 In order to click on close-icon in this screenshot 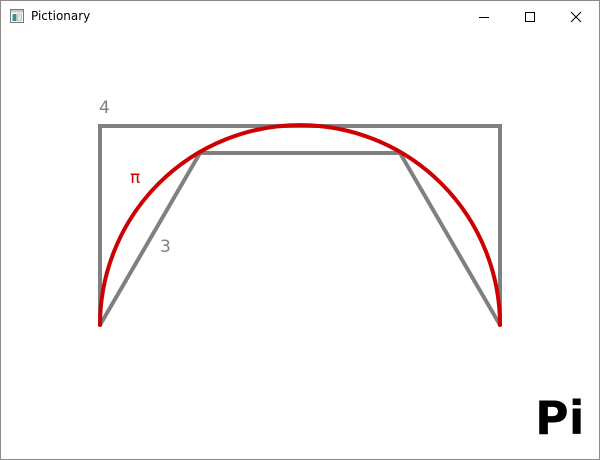, I will do `click(576, 16)`.